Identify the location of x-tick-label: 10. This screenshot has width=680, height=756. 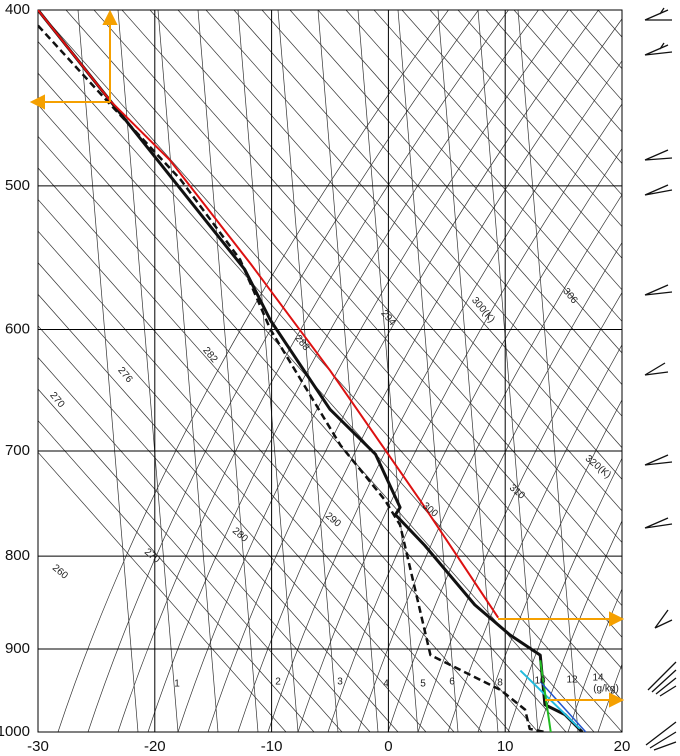
(505, 746).